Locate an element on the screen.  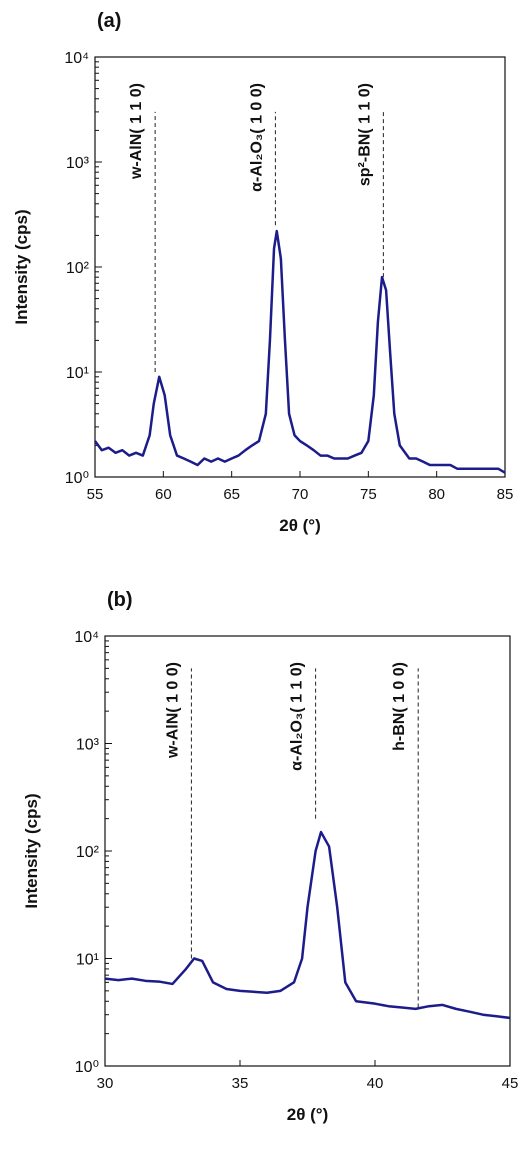
x-tick-label: 85 is located at coordinates (505, 494).